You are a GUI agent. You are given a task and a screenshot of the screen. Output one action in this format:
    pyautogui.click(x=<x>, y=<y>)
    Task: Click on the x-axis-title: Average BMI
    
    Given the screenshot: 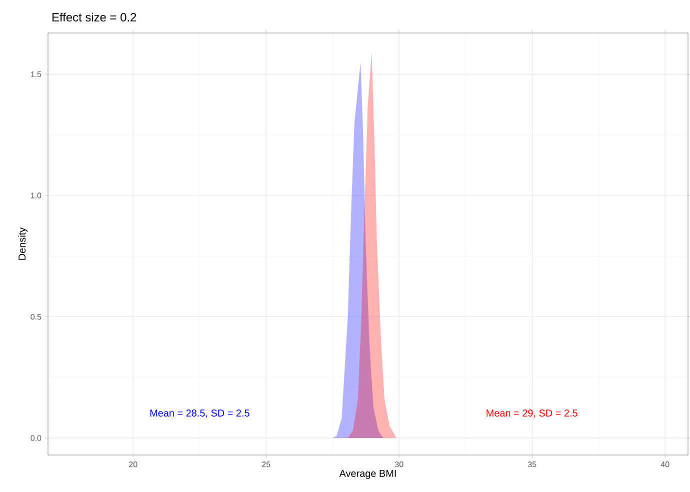 What is the action you would take?
    pyautogui.click(x=367, y=474)
    